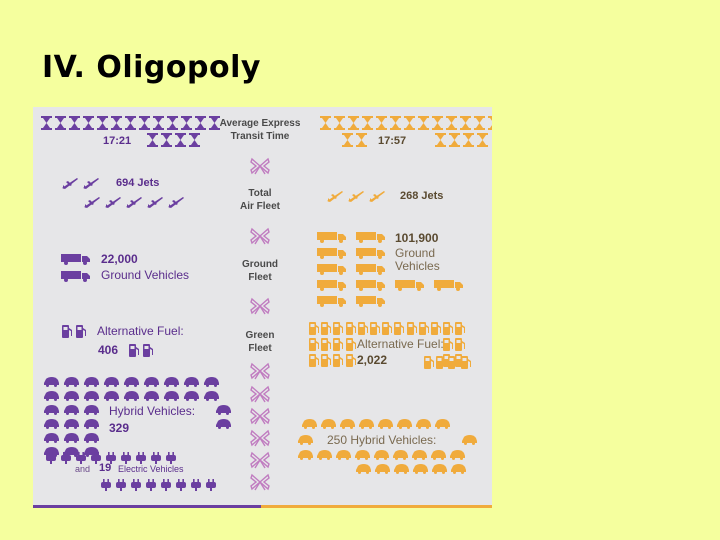  What do you see at coordinates (152, 411) in the screenshot?
I see `left-hybrid-label: Hybrid Vehicles:` at bounding box center [152, 411].